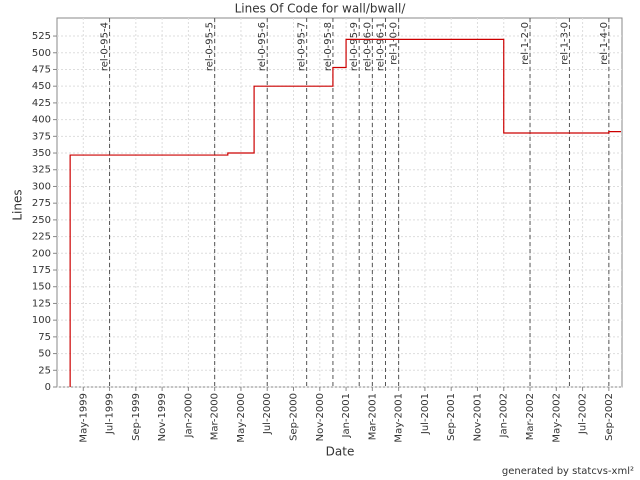  Describe the element at coordinates (41, 303) in the screenshot. I see `y-tick-label: 125` at that location.